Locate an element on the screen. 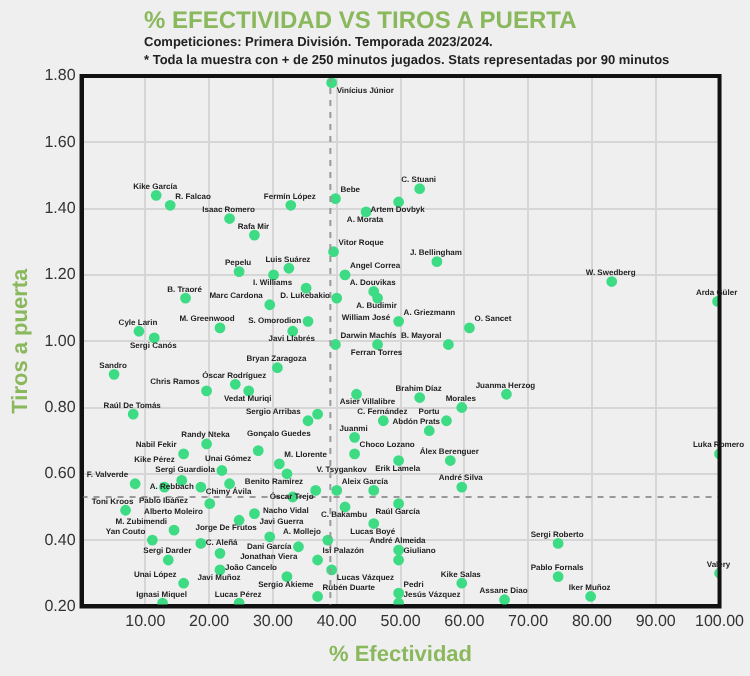 The image size is (750, 676). x-tick-label: 30.00 is located at coordinates (273, 621).